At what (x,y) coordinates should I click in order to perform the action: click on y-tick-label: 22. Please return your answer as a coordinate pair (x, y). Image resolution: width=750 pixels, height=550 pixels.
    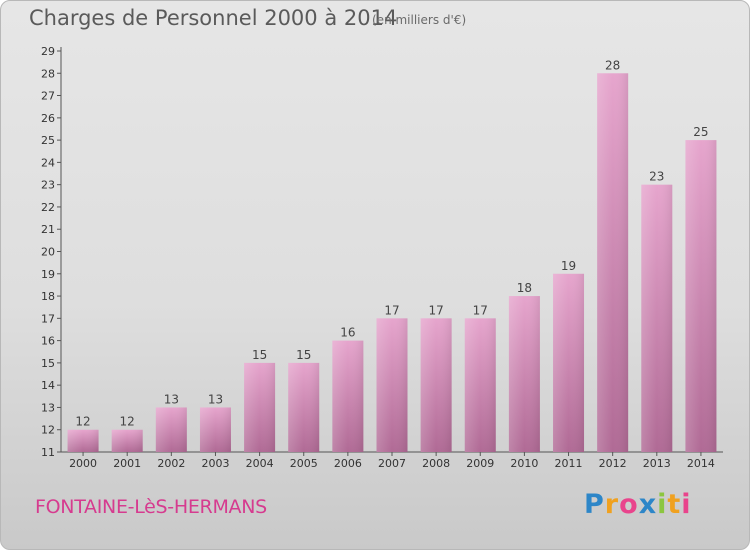
    Looking at the image, I should click on (48, 207).